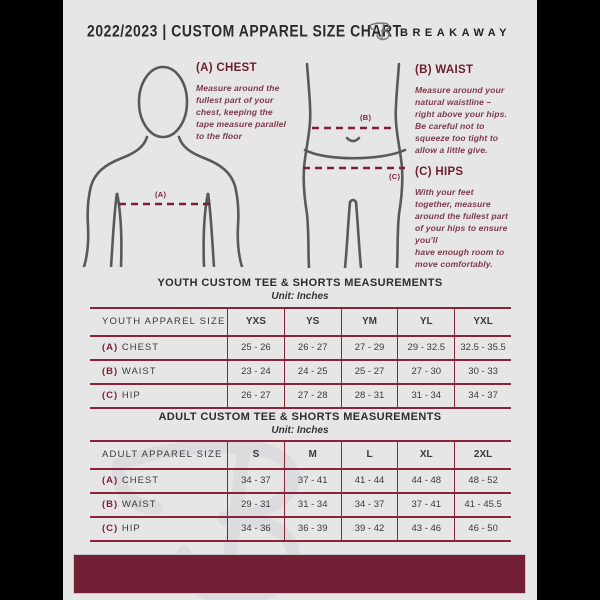 The height and width of the screenshot is (600, 600). I want to click on column-header: YS, so click(312, 322).